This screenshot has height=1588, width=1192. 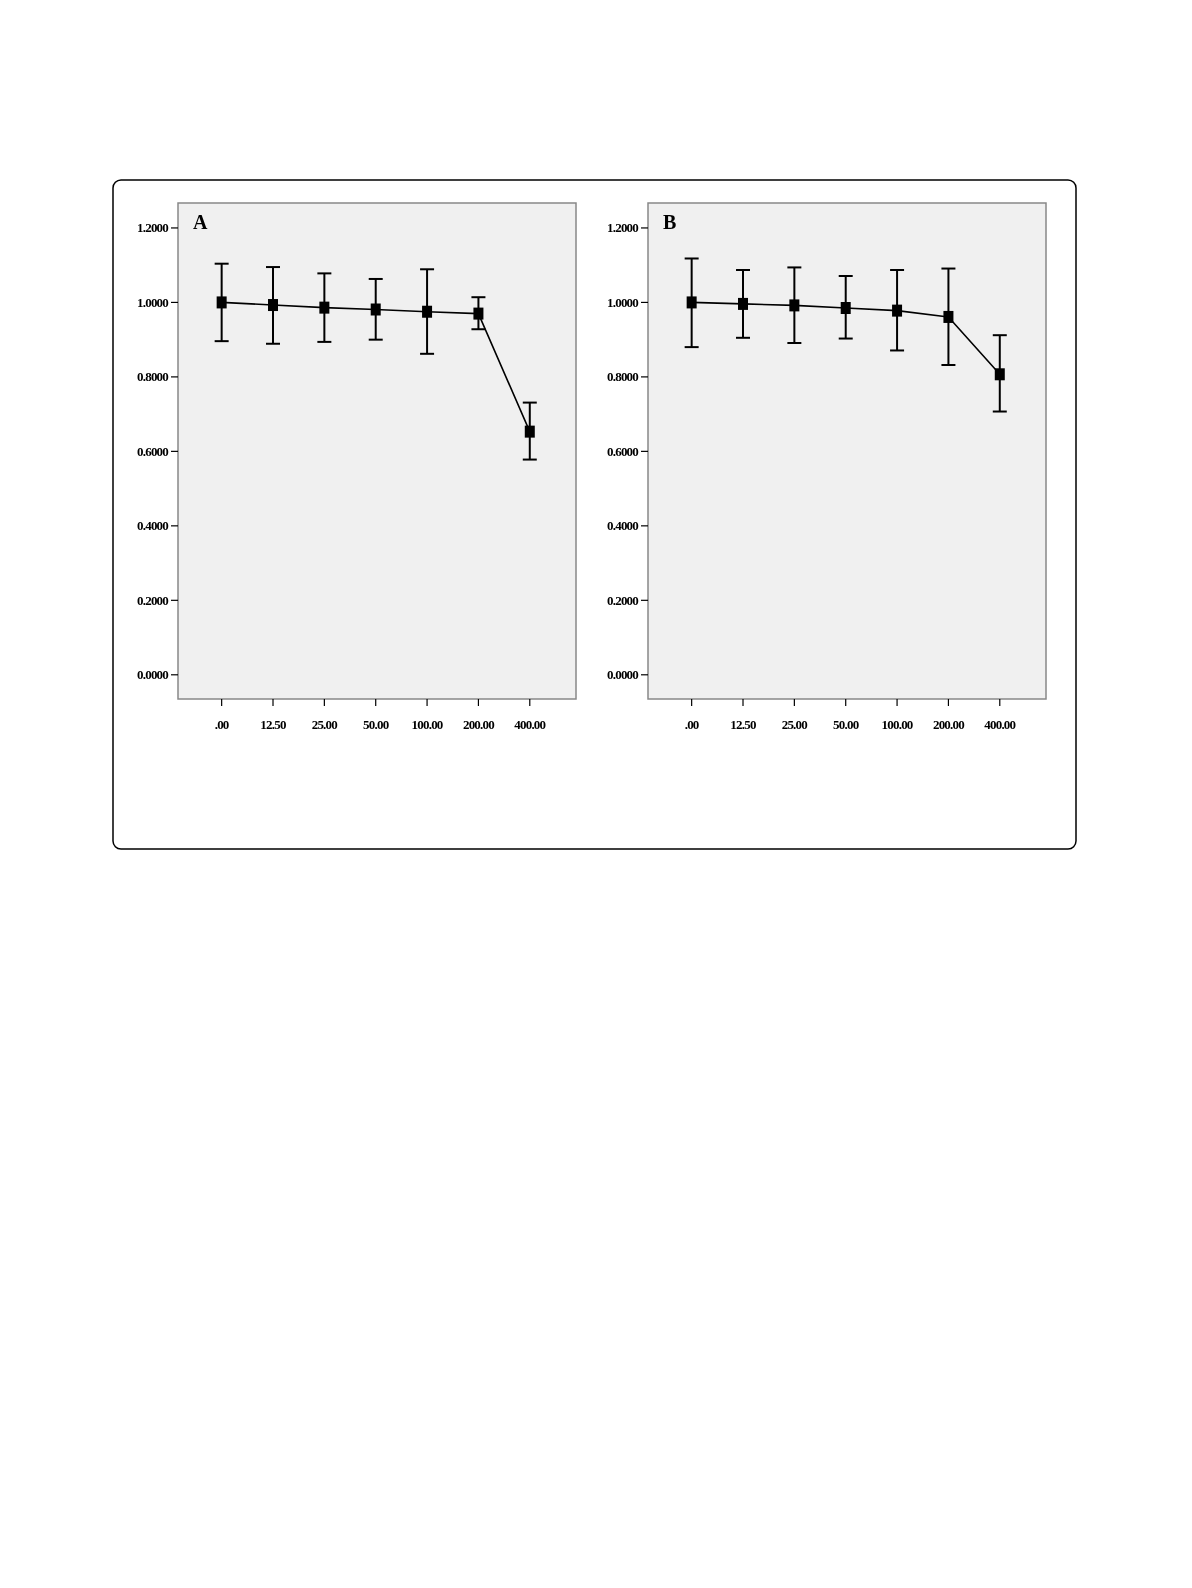 I want to click on chart-title: B, so click(x=670, y=222).